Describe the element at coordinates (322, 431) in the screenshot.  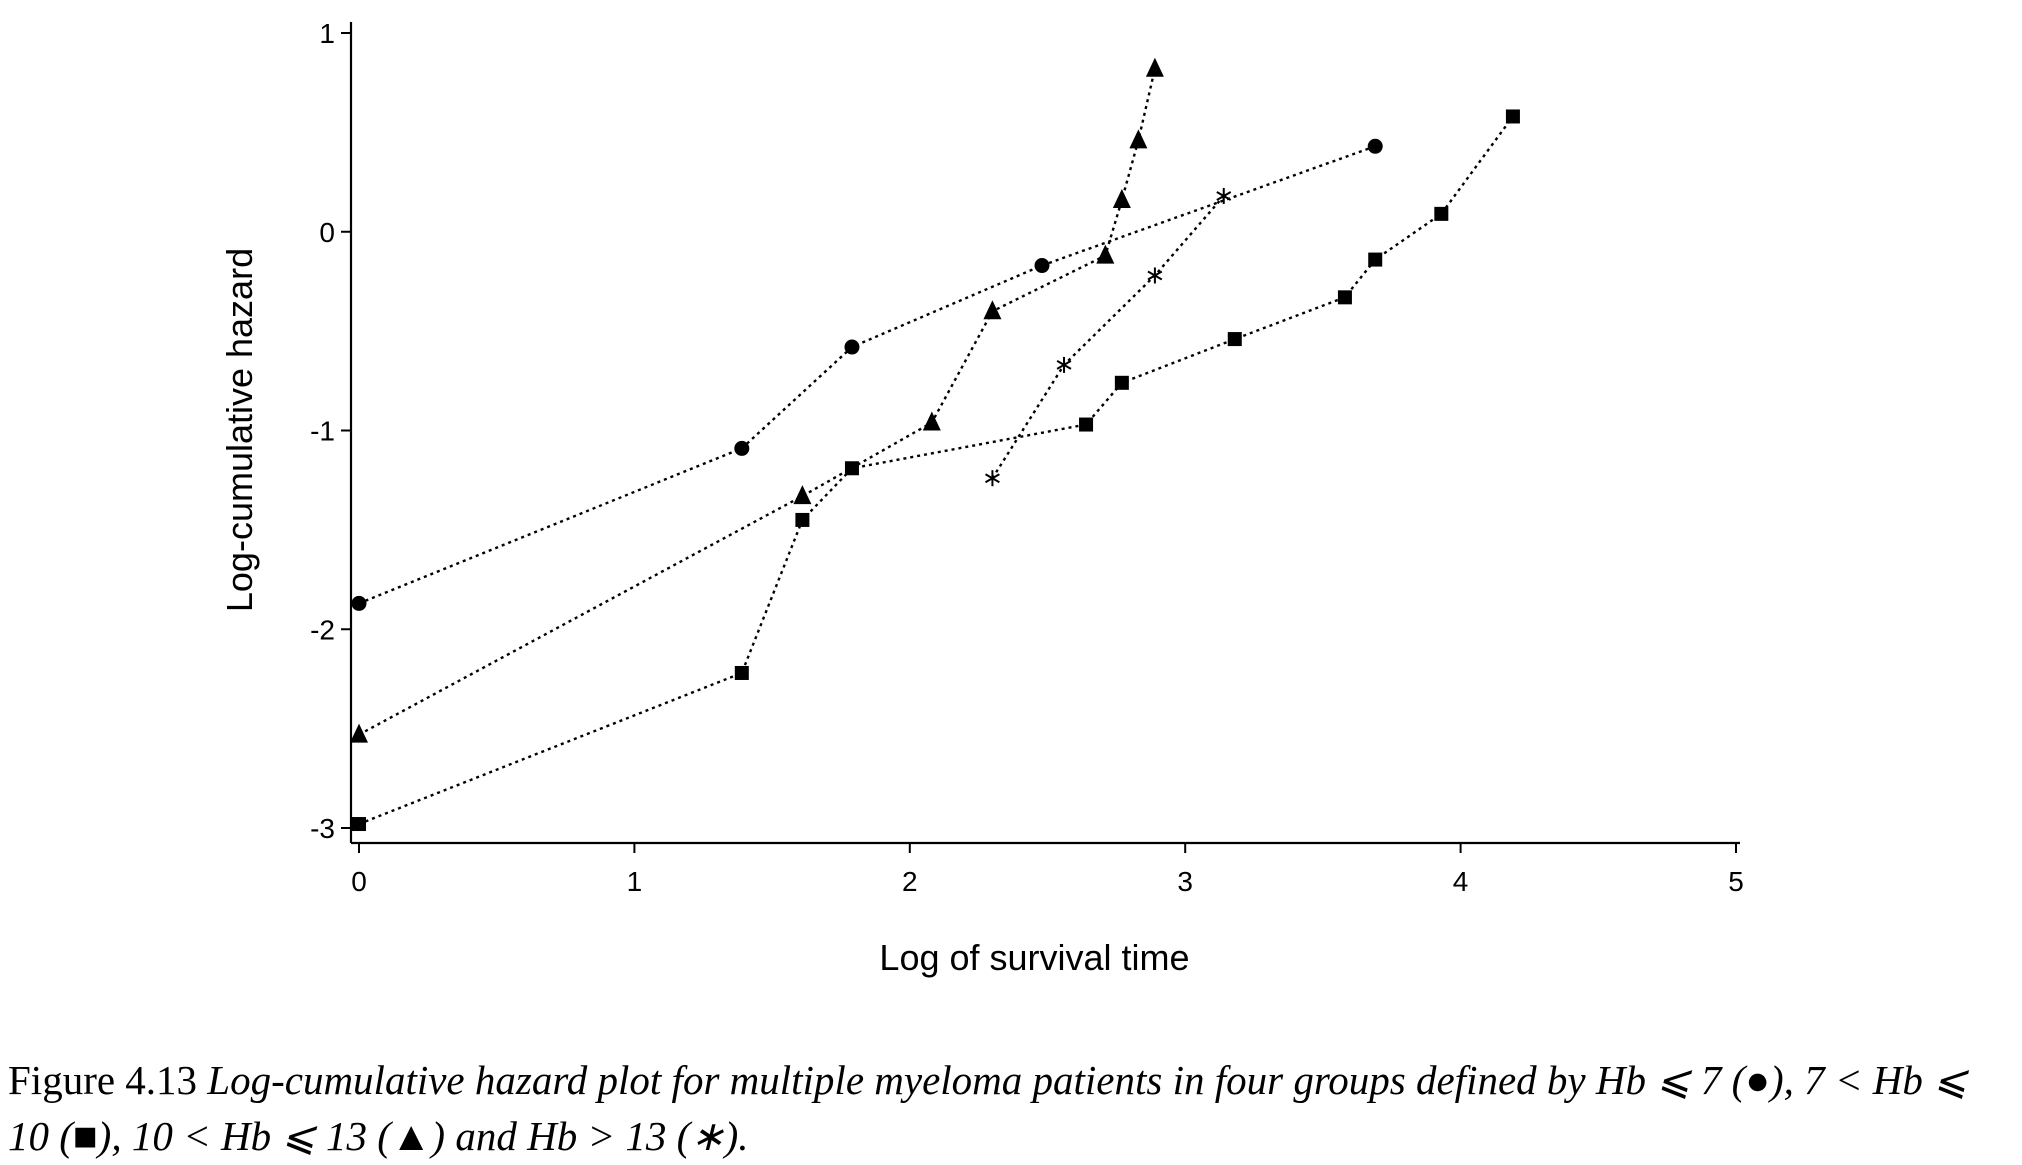
I see `y-tick-label: -1` at that location.